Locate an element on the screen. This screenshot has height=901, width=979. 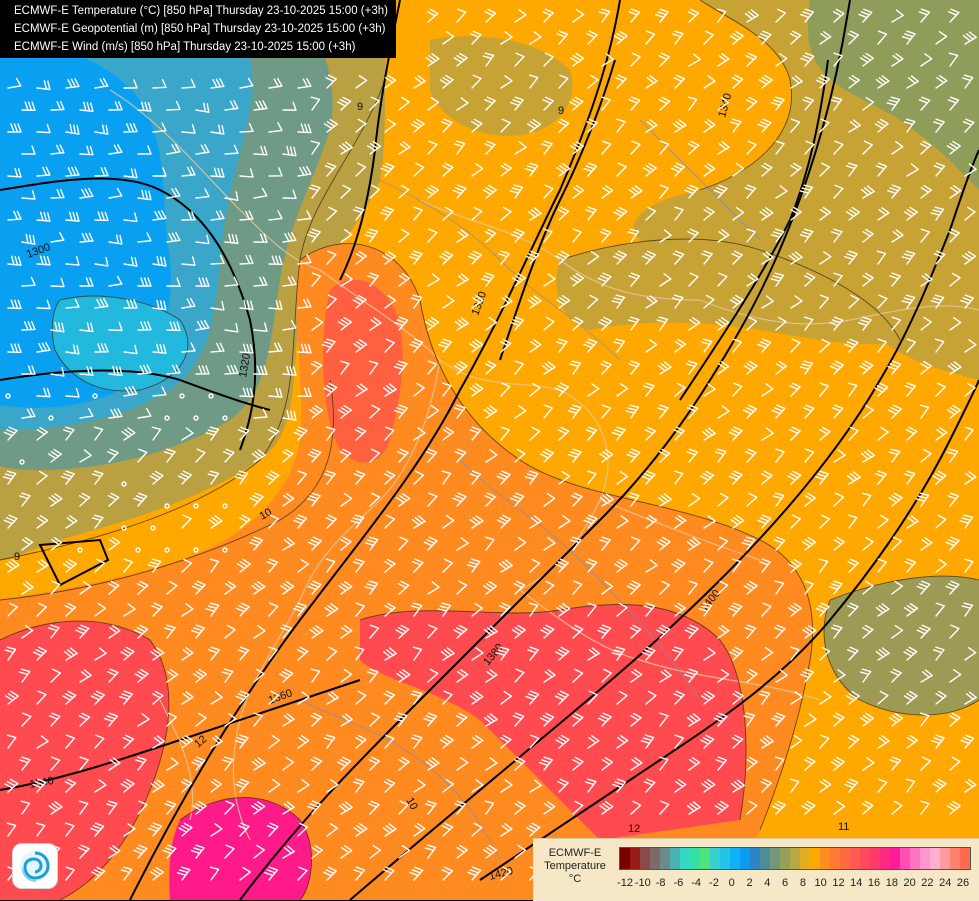
legend-tick-label: 8 is located at coordinates (802, 883).